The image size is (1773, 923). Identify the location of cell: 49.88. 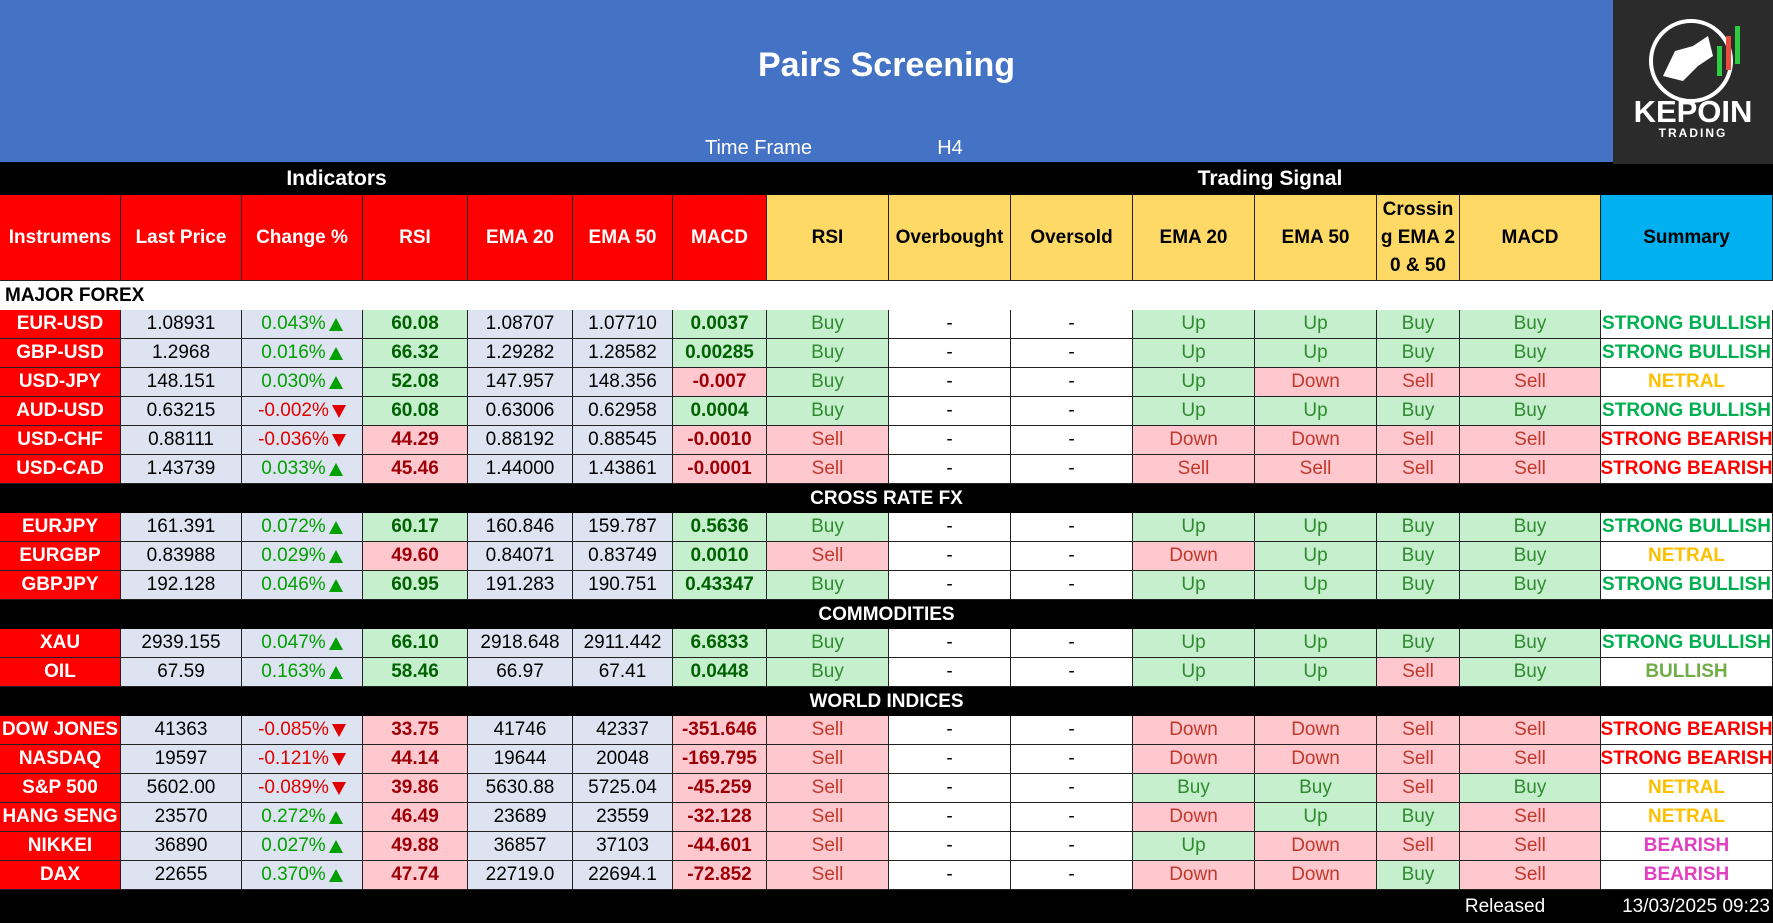
(415, 846).